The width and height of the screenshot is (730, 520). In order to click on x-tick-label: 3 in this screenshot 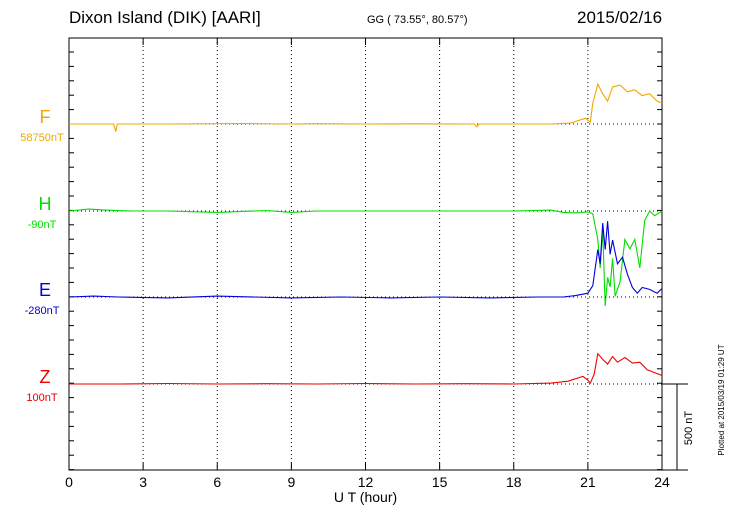, I will do `click(143, 482)`.